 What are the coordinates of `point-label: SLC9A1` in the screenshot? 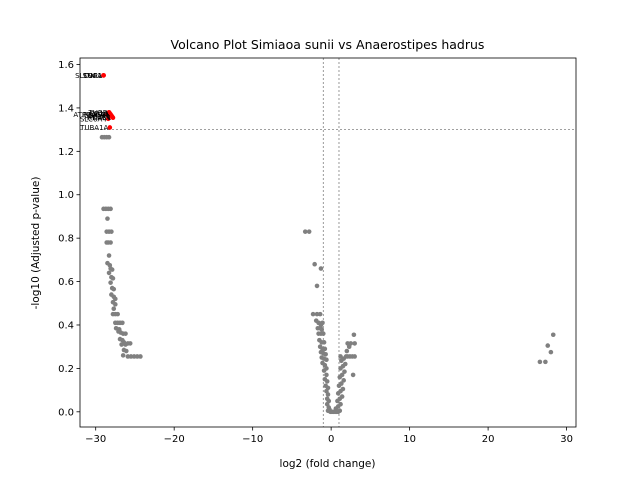 It's located at (88, 76).